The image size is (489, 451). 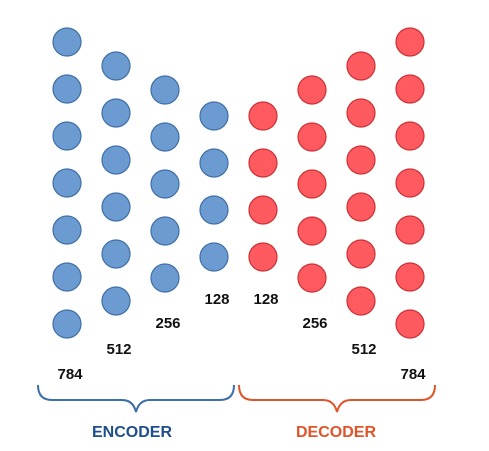 What do you see at coordinates (136, 398) in the screenshot?
I see `encoder-brace` at bounding box center [136, 398].